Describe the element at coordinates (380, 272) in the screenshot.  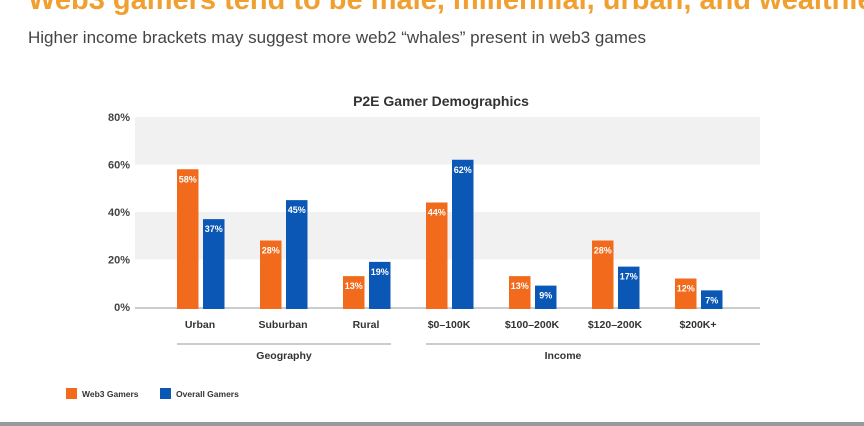
I see `data-label: 19%` at that location.